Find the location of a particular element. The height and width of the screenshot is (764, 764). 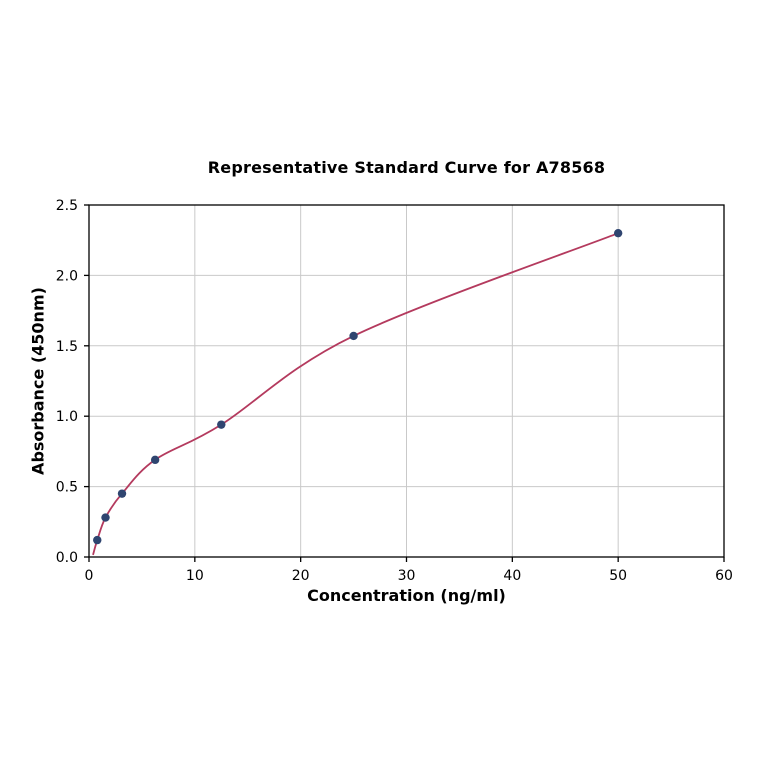

x-tick-label: 40 is located at coordinates (512, 576).